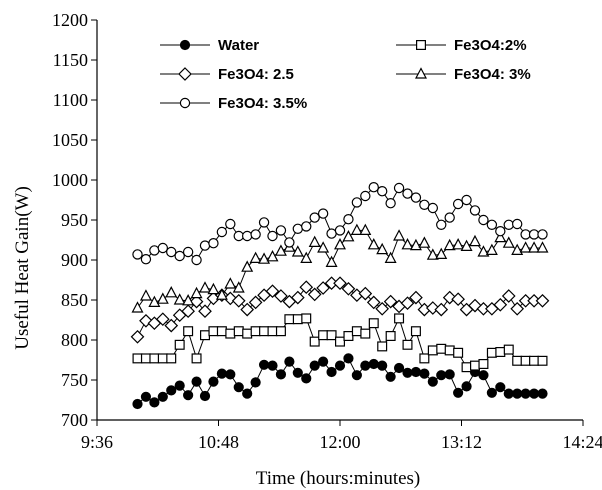  I want to click on y-tick-label: 1000, so click(70, 180).